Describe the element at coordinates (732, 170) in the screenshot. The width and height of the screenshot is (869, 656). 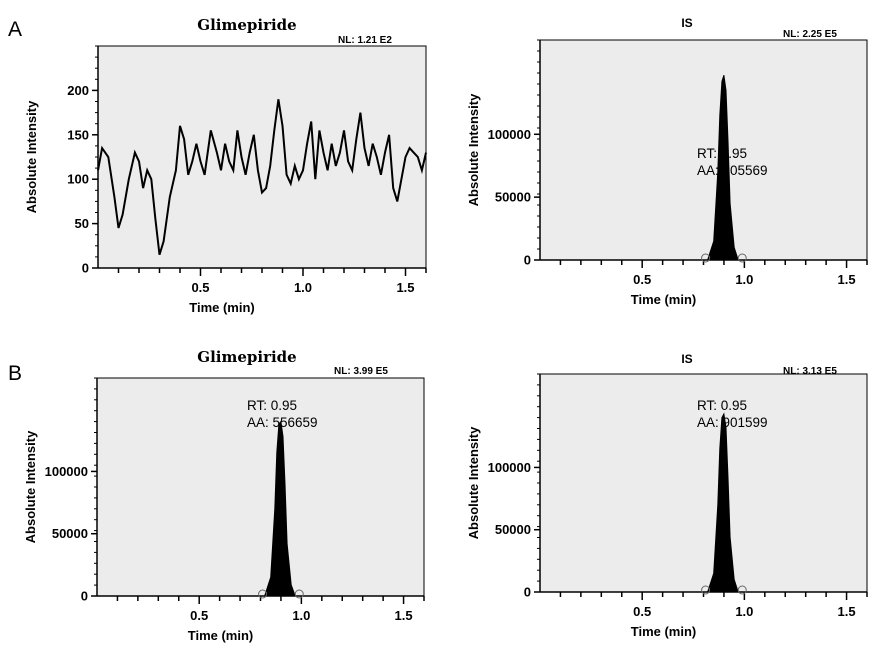
I see `area-label: AA: 905569` at that location.